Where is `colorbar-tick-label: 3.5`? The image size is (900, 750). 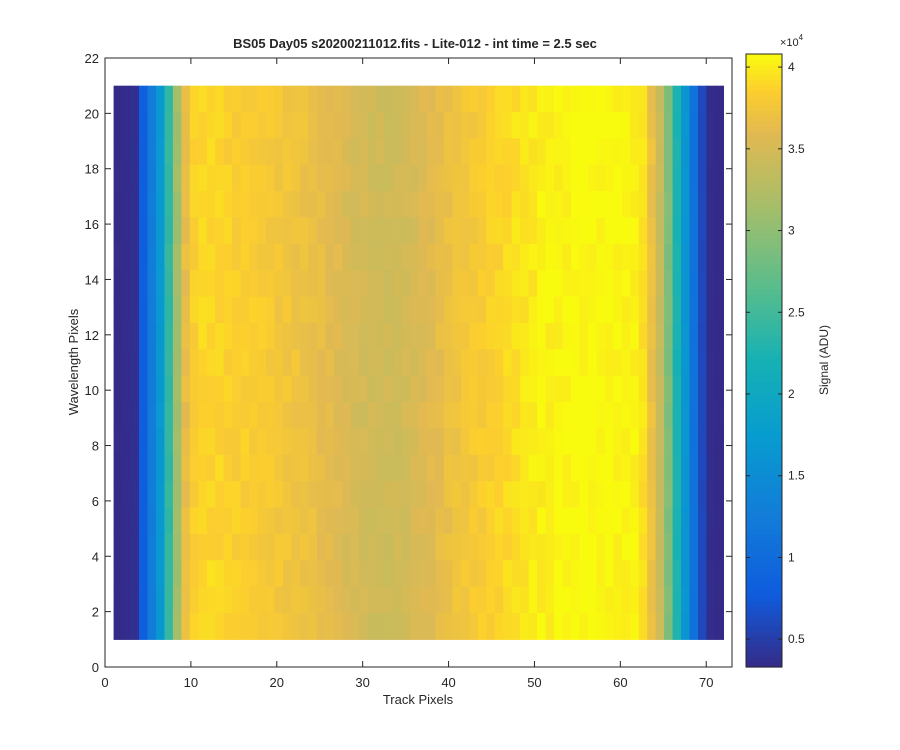 colorbar-tick-label: 3.5 is located at coordinates (796, 149).